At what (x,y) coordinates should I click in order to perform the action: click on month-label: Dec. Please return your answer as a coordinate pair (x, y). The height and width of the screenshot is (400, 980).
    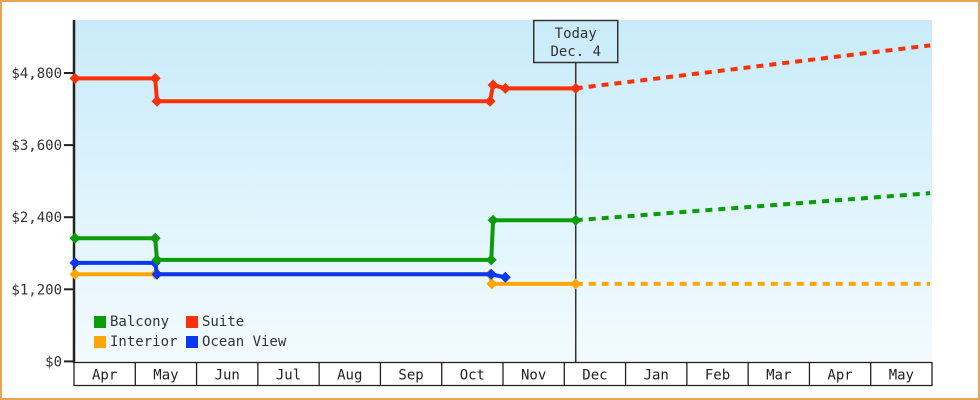
    Looking at the image, I should click on (594, 376).